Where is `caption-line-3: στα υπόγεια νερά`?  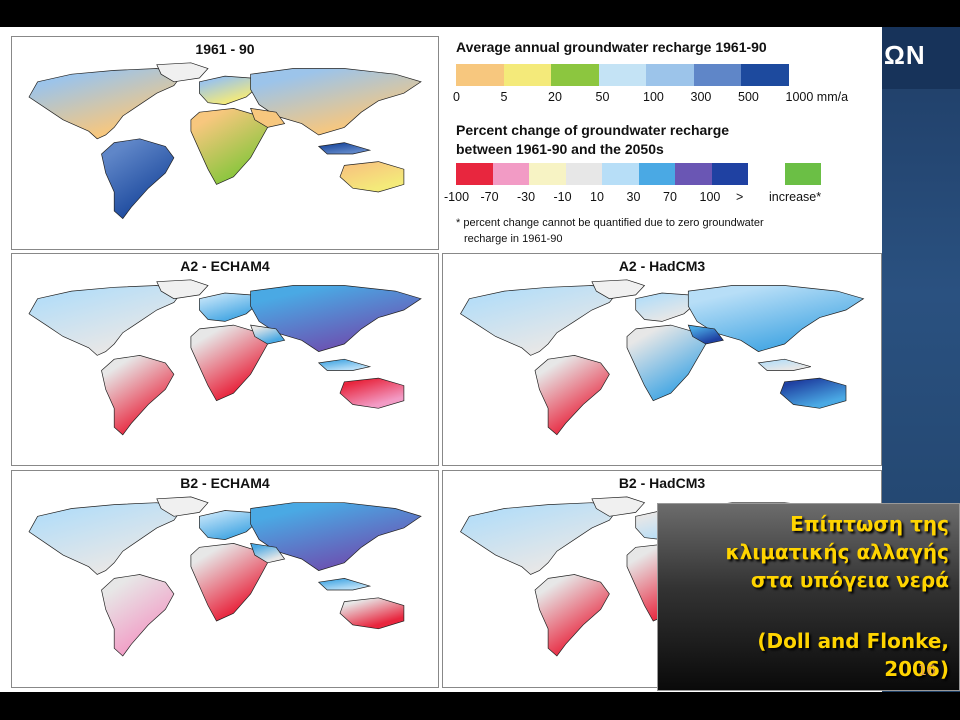
caption-line-3: στα υπόγεια νερά is located at coordinates (849, 580).